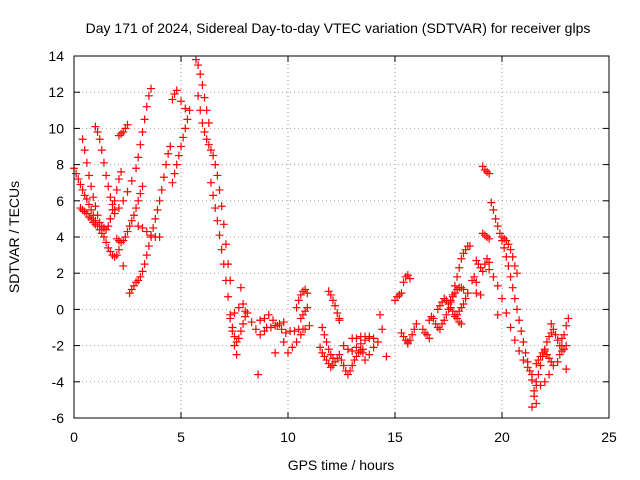  I want to click on y-tick-label: 2, so click(60, 273).